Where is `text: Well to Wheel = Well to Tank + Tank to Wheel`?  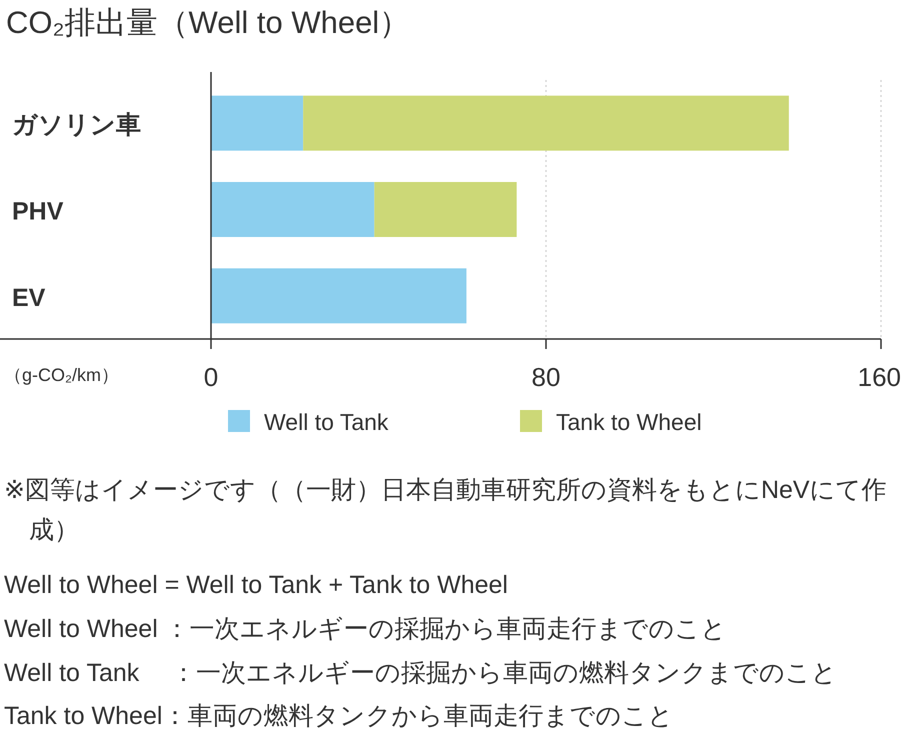 text: Well to Wheel = Well to Tank + Tank to Wheel is located at coordinates (256, 585).